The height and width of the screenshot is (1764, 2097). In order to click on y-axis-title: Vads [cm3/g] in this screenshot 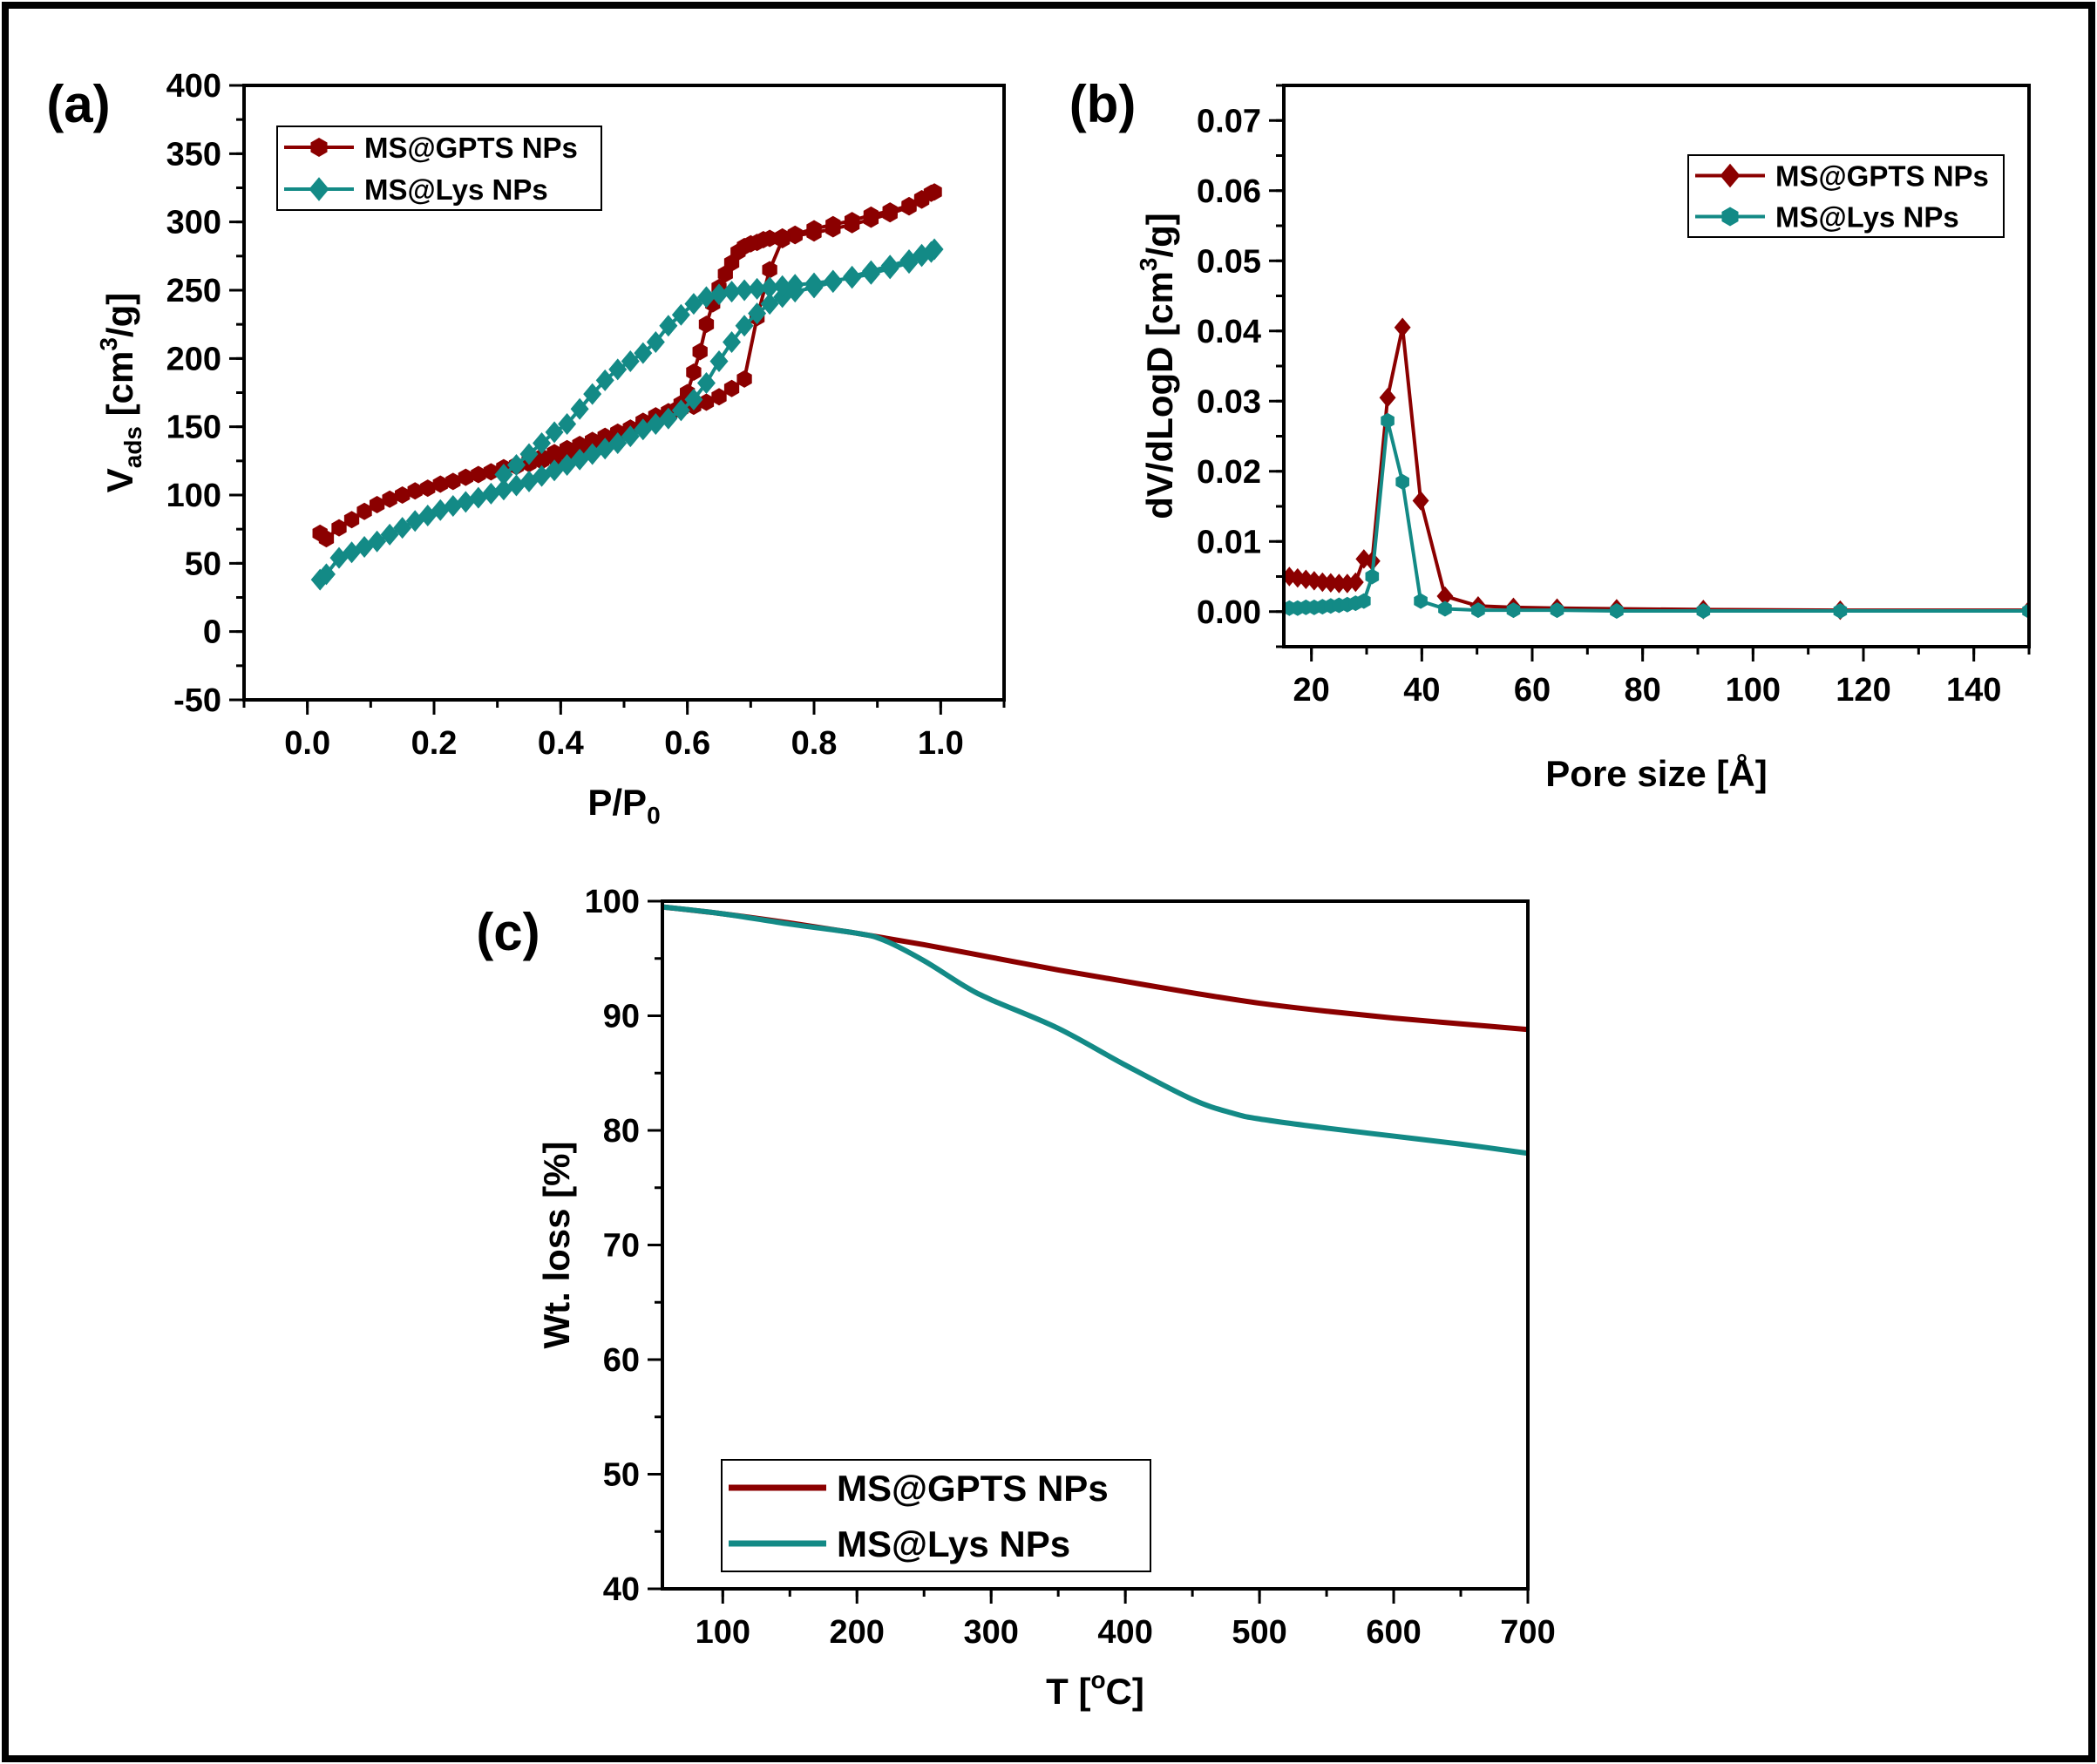, I will do `click(120, 393)`.